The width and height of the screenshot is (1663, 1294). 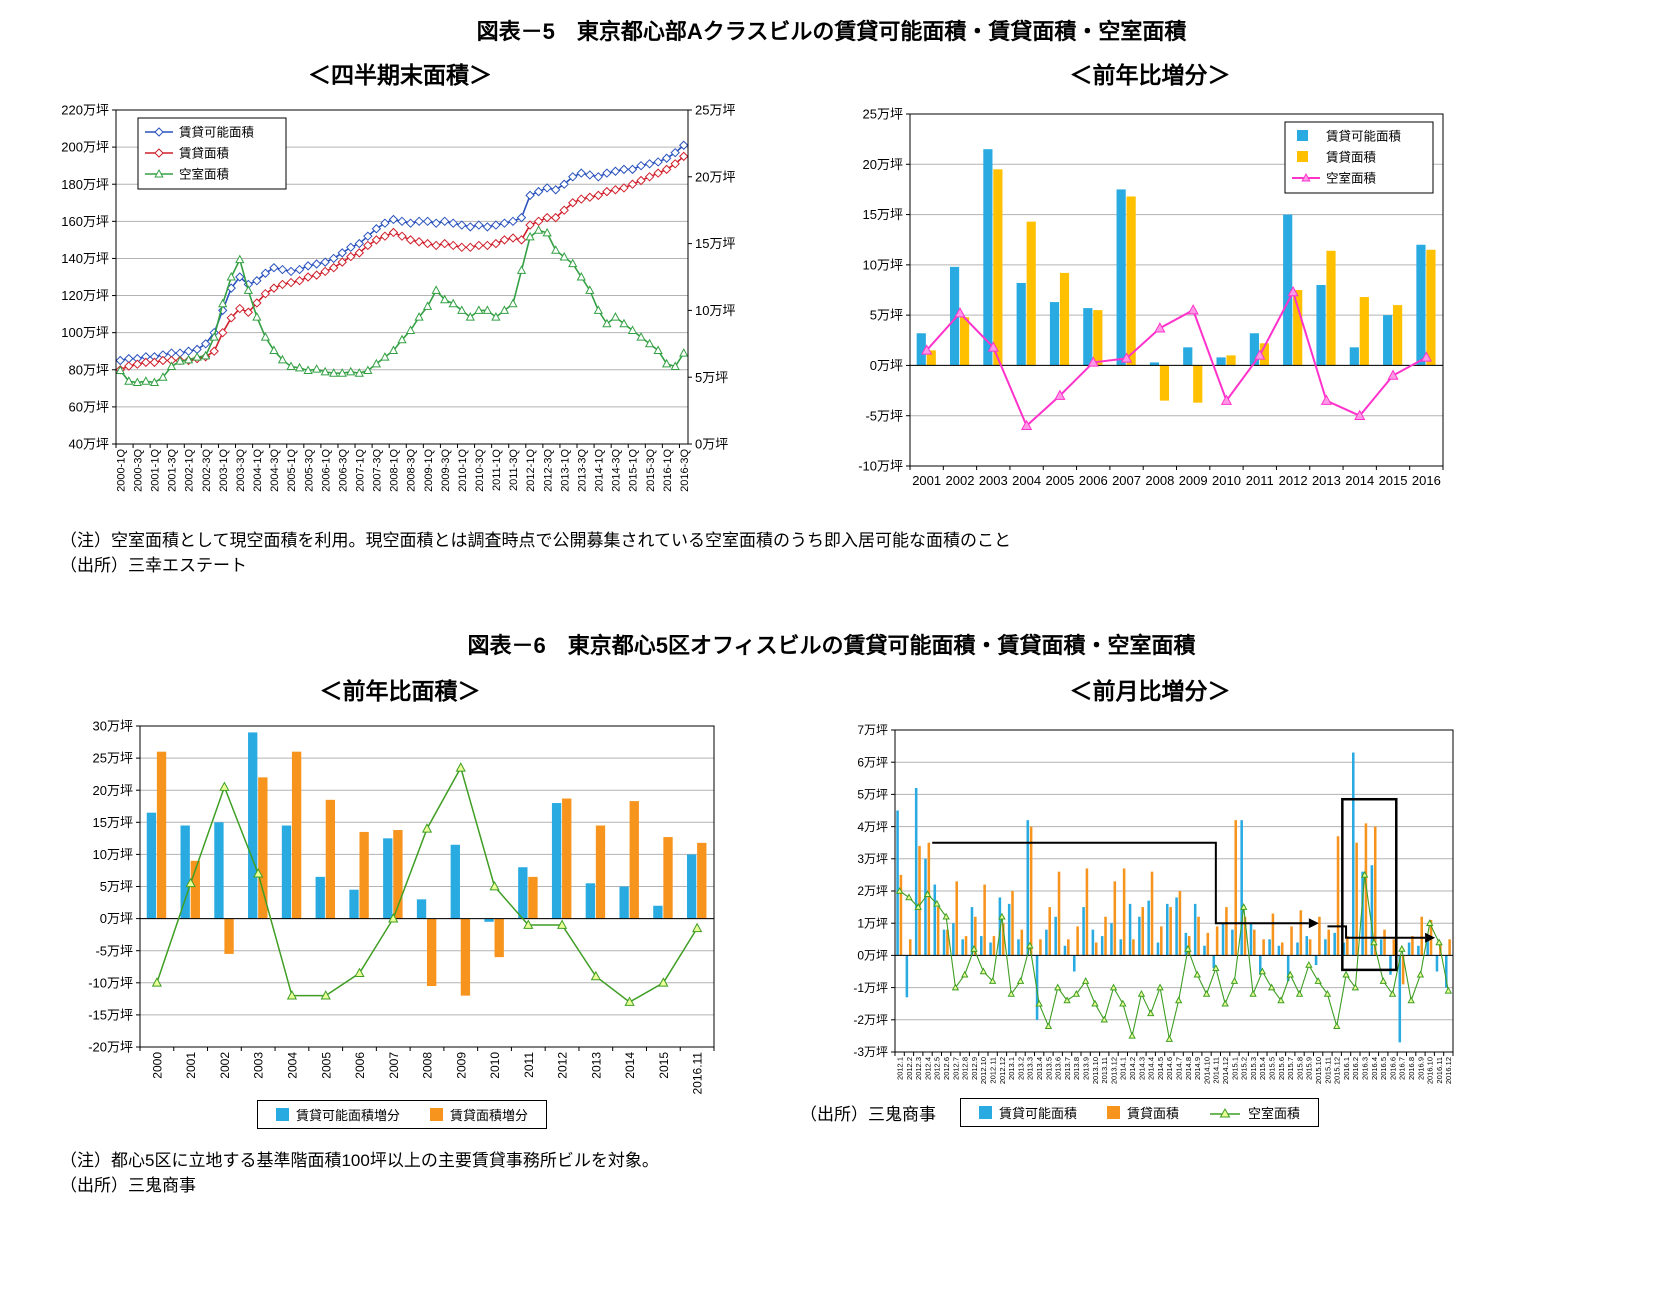 What do you see at coordinates (983, 1070) in the screenshot?
I see `svg-text: 2012.10` at bounding box center [983, 1070].